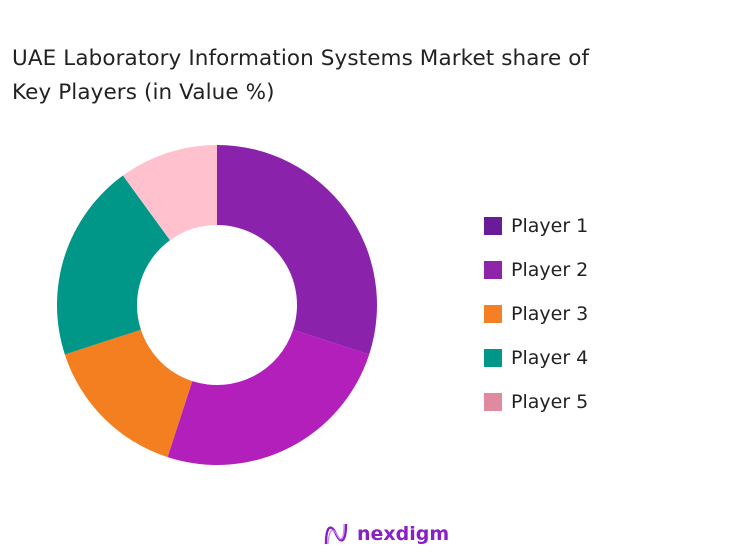 This screenshot has height=553, width=747. What do you see at coordinates (550, 270) in the screenshot?
I see `legend-label: Player 2` at bounding box center [550, 270].